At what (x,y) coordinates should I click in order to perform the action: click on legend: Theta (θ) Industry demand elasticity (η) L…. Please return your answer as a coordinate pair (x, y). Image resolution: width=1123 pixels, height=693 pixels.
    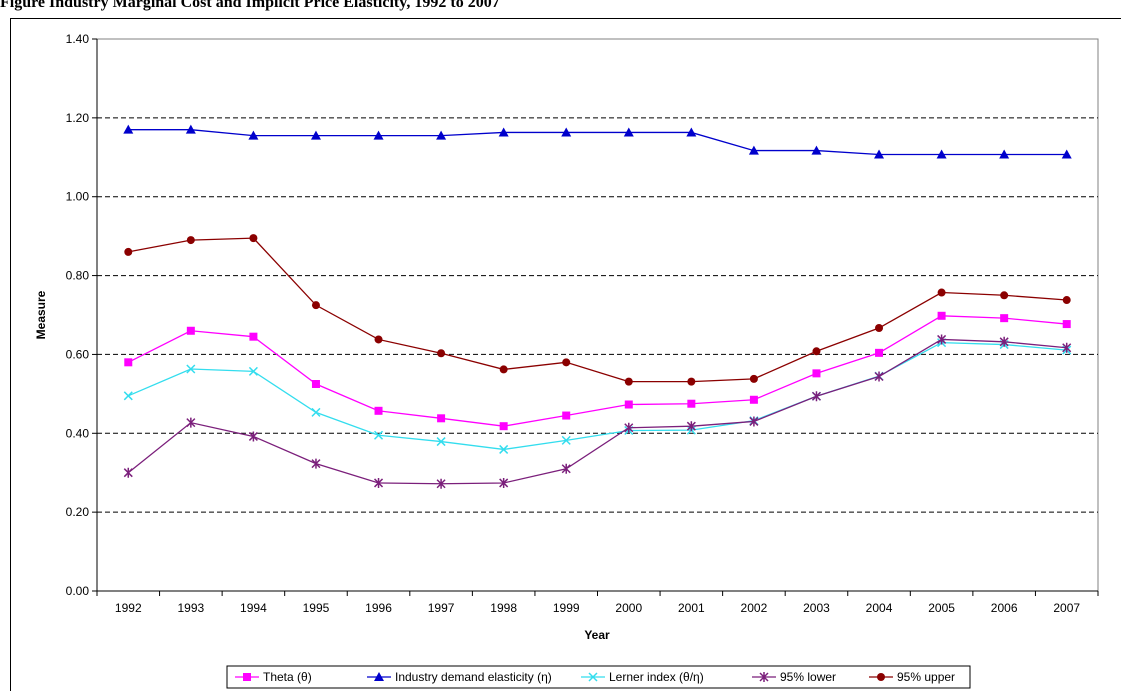
    Looking at the image, I should click on (598, 677).